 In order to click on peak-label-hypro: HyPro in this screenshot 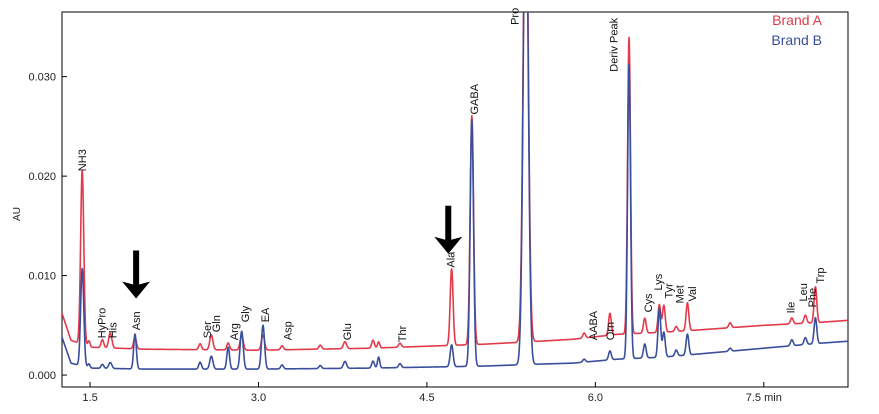, I will do `click(102, 323)`.